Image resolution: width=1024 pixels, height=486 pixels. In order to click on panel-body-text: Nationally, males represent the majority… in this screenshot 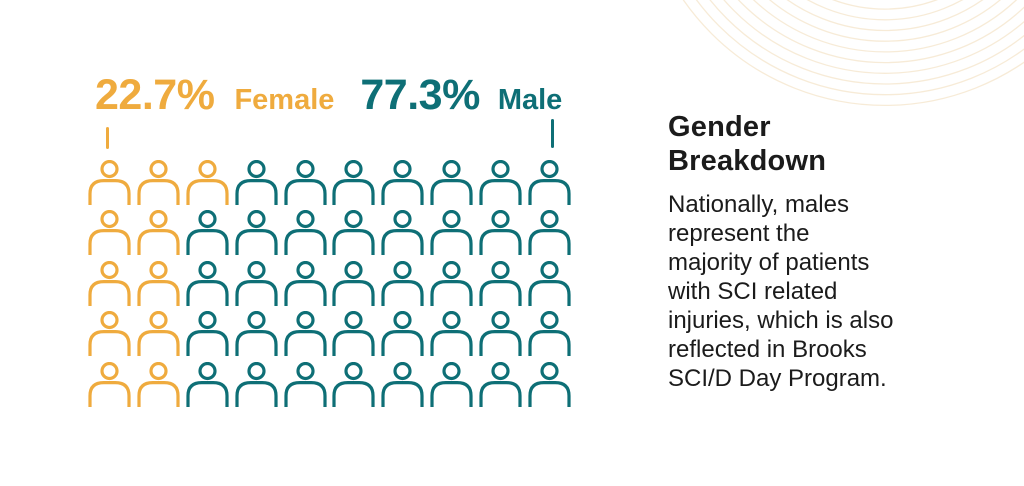, I will do `click(781, 291)`.